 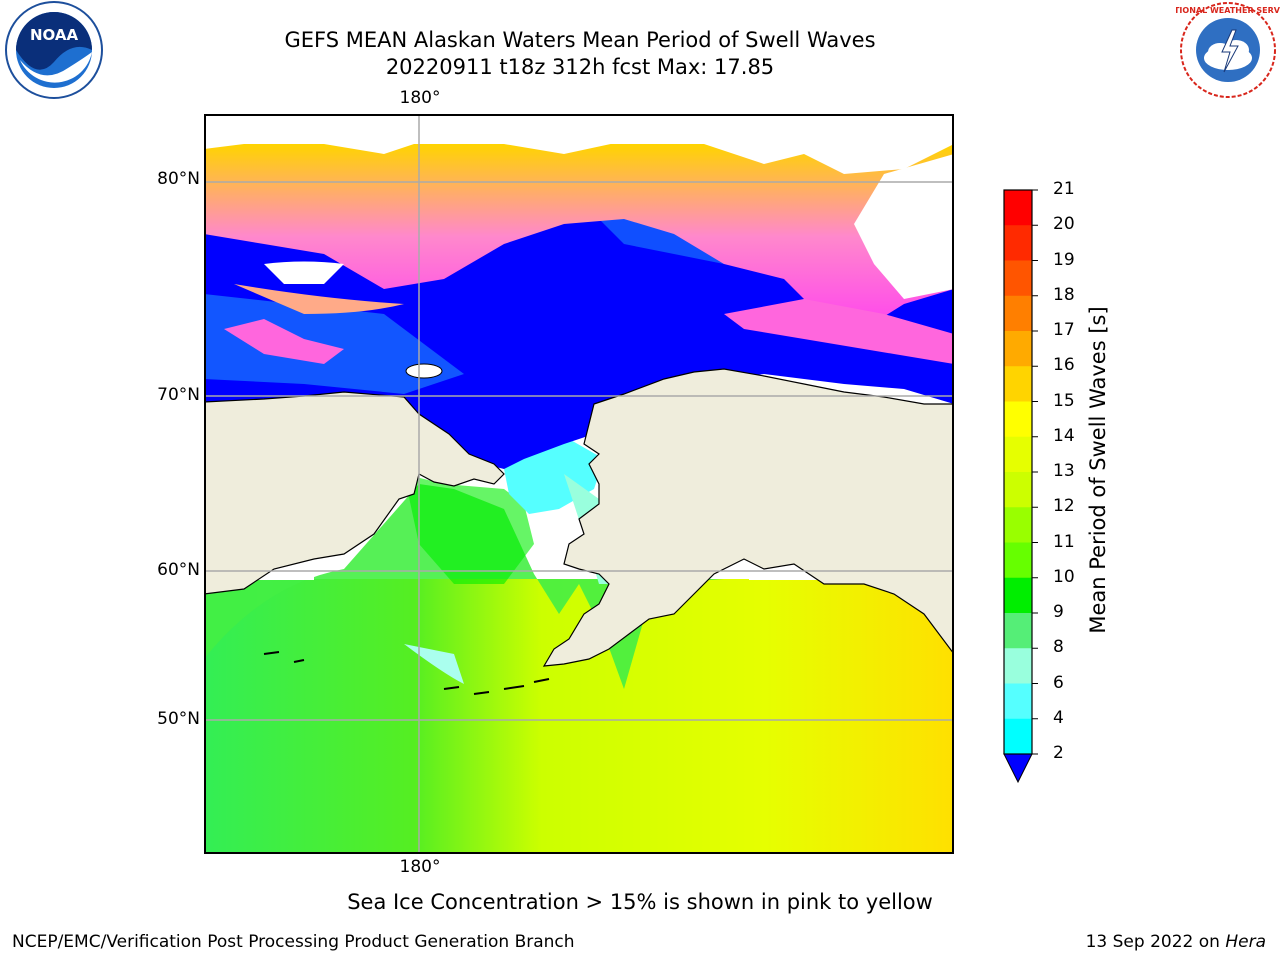 I want to click on chart-subtitle: 20220911 t18z 312h fcst Max: 17.85, so click(x=580, y=67).